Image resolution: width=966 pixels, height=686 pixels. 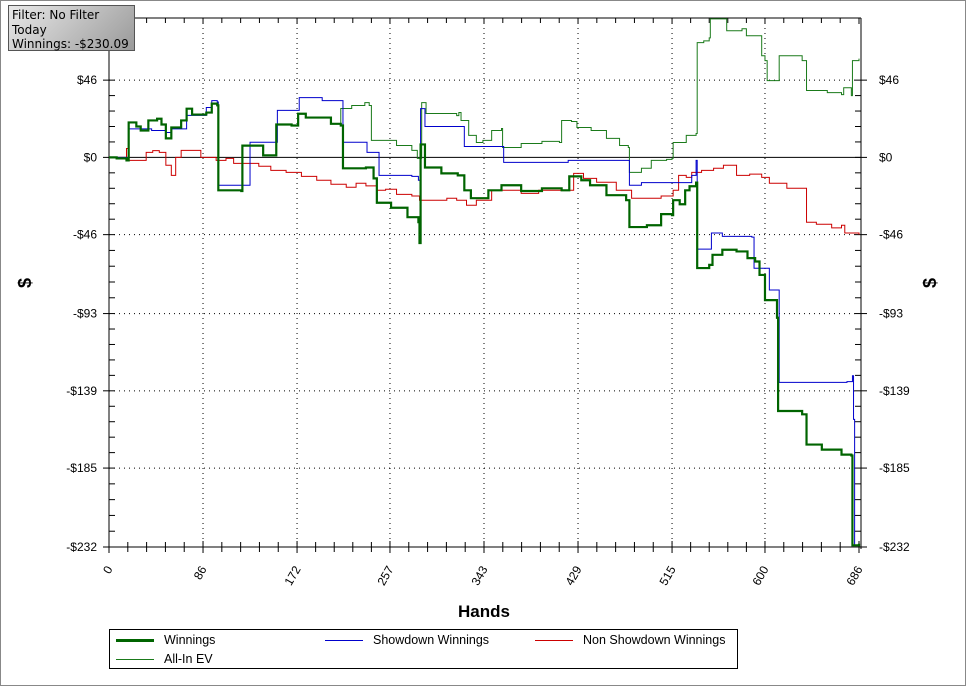 What do you see at coordinates (85, 235) in the screenshot?
I see `y-tick-label-left: -$46` at bounding box center [85, 235].